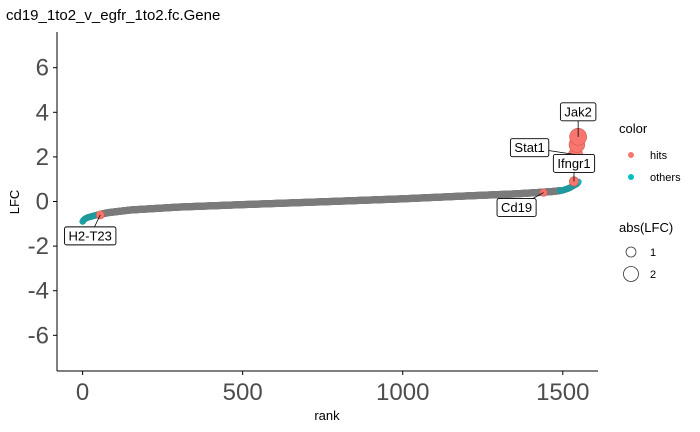 This screenshot has height=432, width=700. What do you see at coordinates (631, 155) in the screenshot?
I see `legend-key-hits` at bounding box center [631, 155].